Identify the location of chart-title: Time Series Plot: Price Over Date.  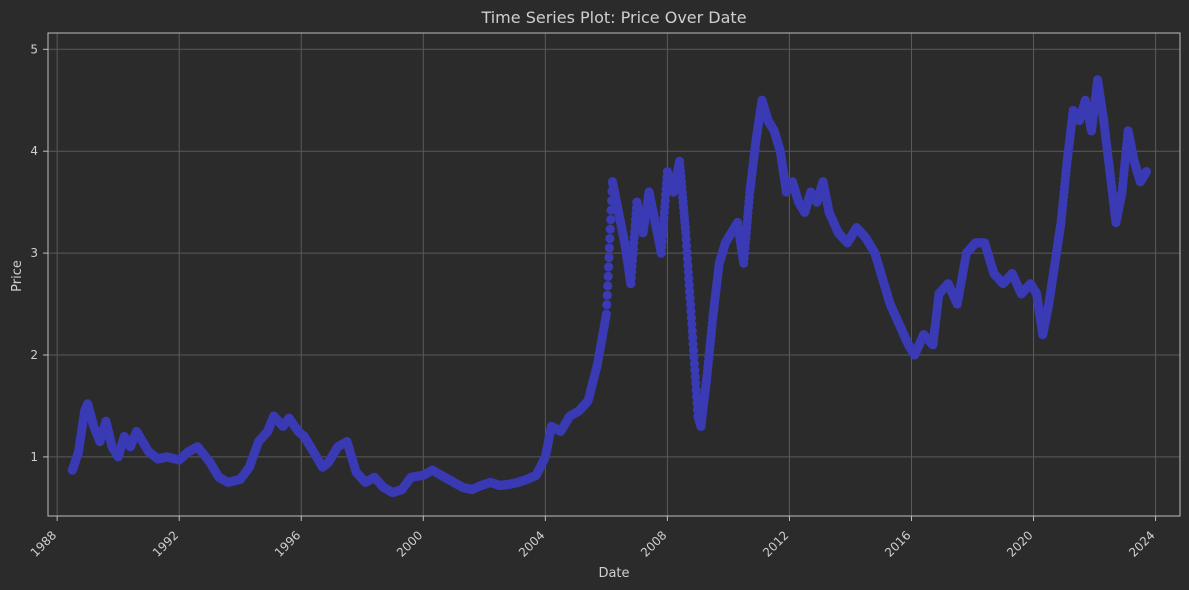
(613, 17).